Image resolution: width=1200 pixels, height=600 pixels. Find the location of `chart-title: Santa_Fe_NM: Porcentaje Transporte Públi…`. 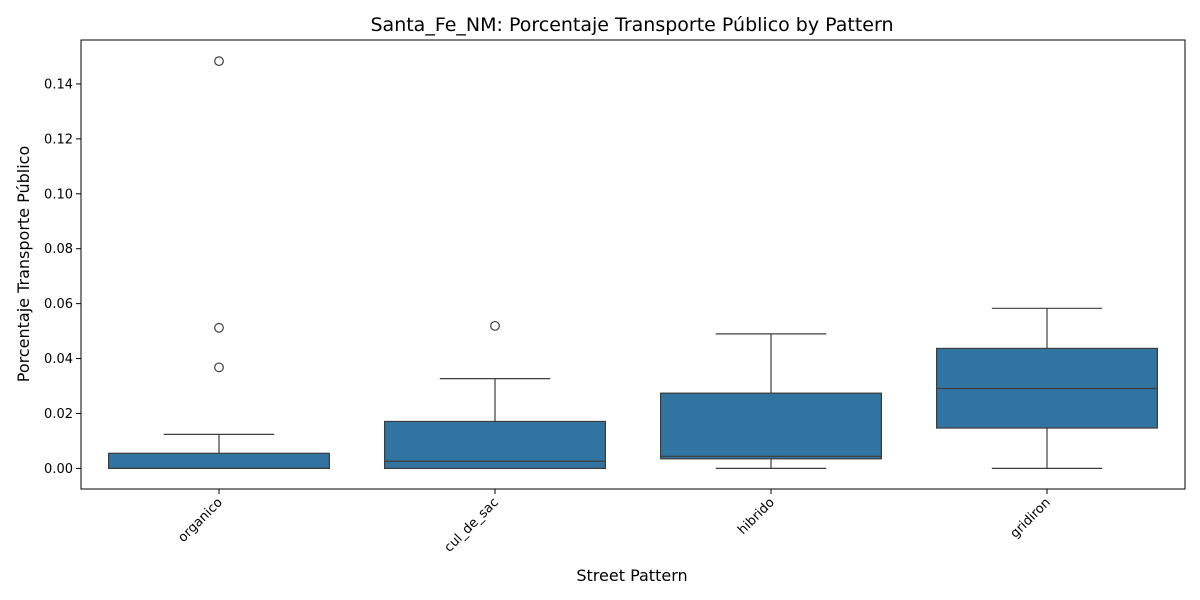

chart-title: Santa_Fe_NM: Porcentaje Transporte Públi… is located at coordinates (631, 25).